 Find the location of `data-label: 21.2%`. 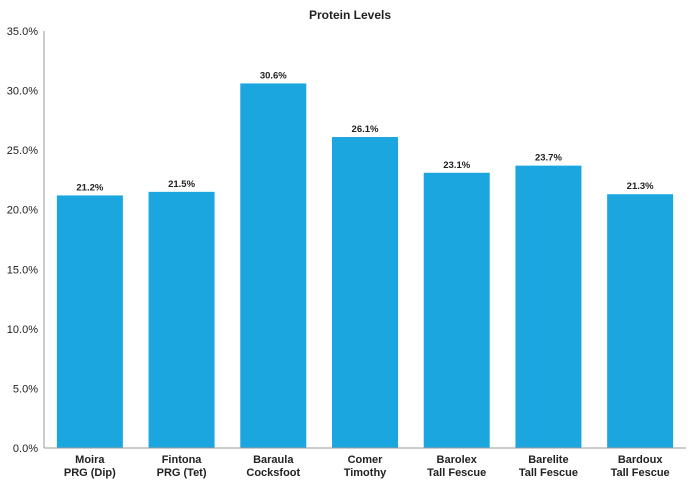

data-label: 21.2% is located at coordinates (89, 187).